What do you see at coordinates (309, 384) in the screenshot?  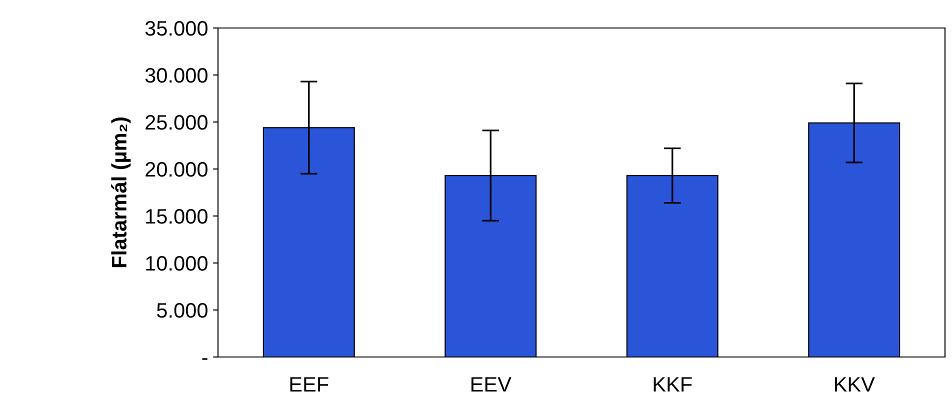 I see `x-tick-label: EEF` at bounding box center [309, 384].